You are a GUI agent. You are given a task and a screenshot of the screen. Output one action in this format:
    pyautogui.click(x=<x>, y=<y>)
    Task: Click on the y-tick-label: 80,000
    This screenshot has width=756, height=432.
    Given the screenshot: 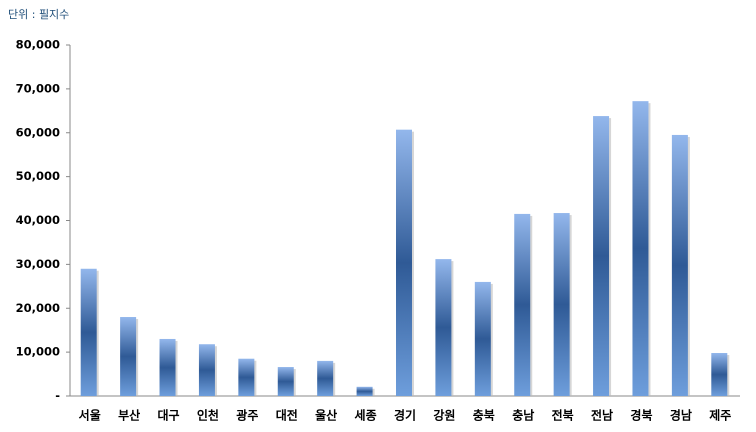 What is the action you would take?
    pyautogui.click(x=38, y=45)
    